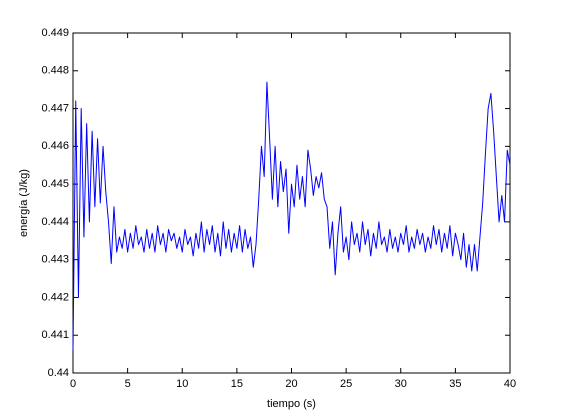 The image size is (561, 420). I want to click on y-axis-label: energía (J/kg), so click(24, 203).